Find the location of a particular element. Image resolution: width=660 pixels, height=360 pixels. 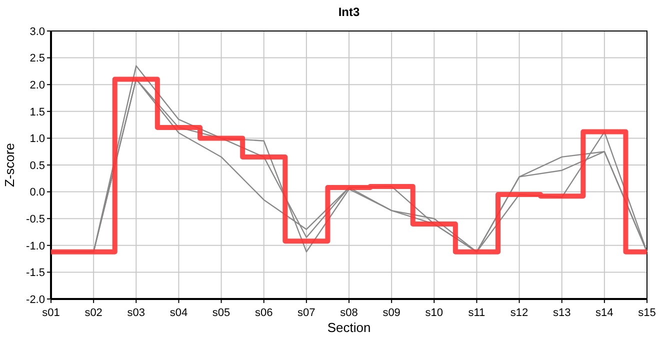

y-tick-label: -0.5 is located at coordinates (35, 219).